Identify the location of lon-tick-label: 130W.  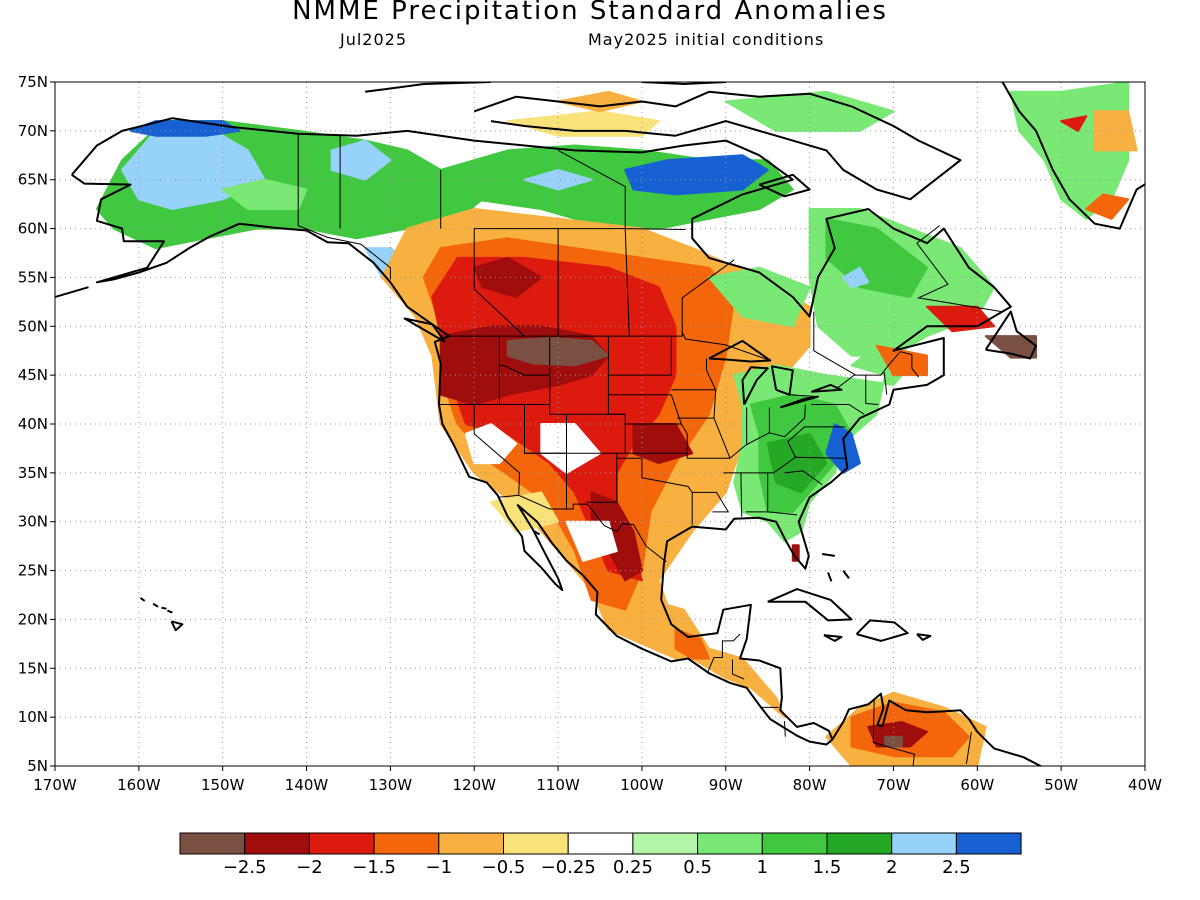
(391, 785).